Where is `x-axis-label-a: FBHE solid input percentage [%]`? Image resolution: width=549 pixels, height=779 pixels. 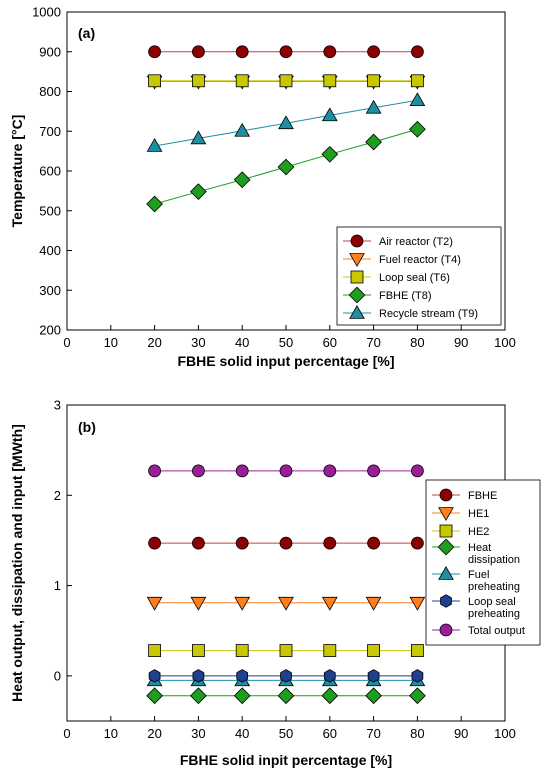 x-axis-label-a: FBHE solid input percentage [%] is located at coordinates (285, 361).